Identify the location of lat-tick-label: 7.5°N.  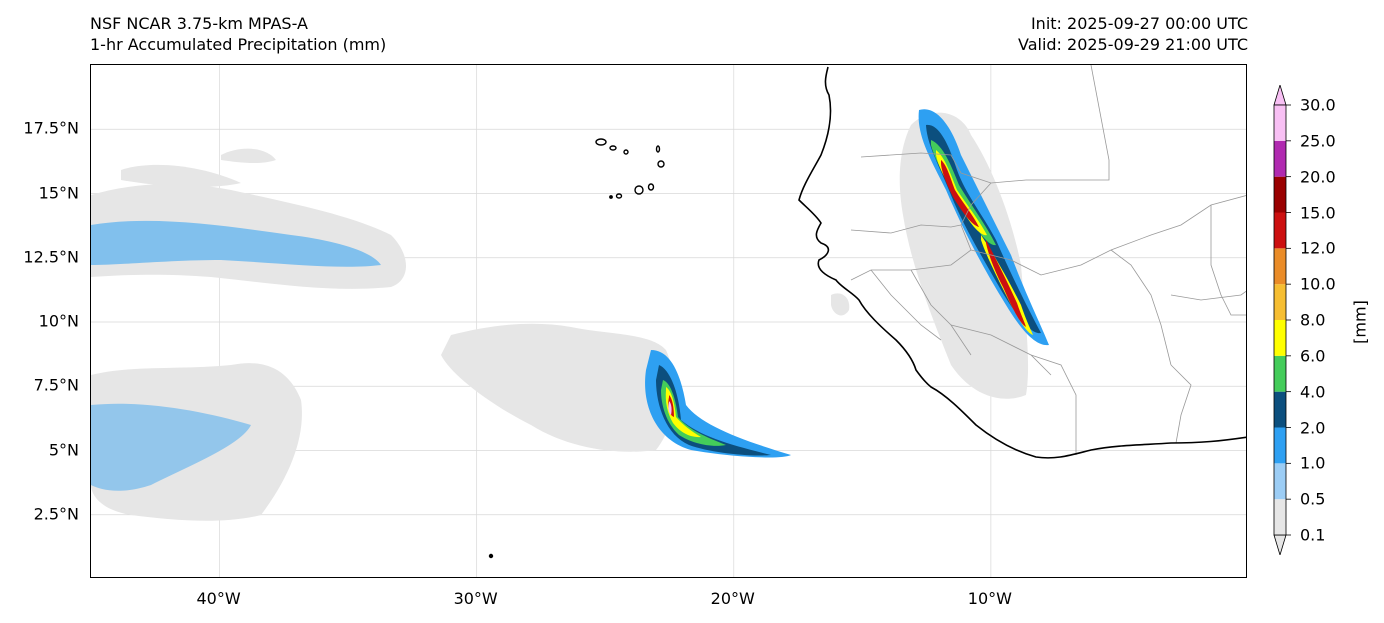
(56, 385).